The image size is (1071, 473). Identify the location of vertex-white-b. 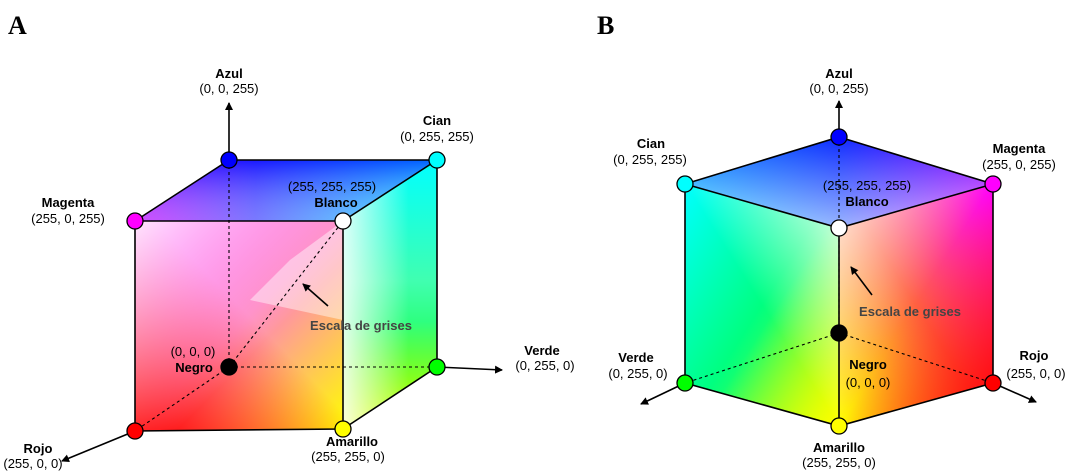
(839, 228).